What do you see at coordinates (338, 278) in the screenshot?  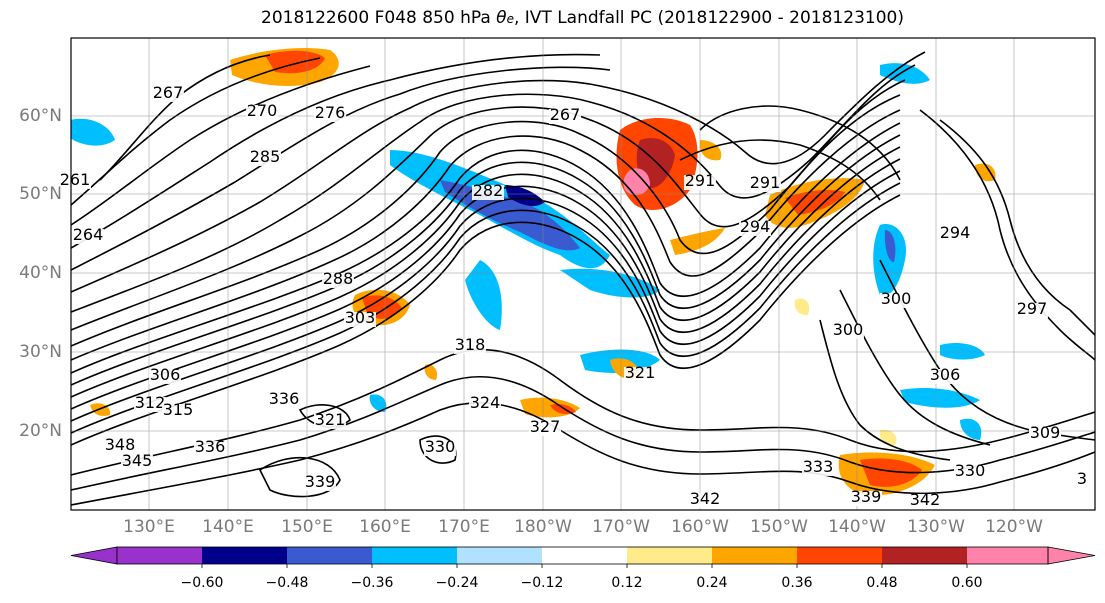 I see `contour-label: 288` at bounding box center [338, 278].